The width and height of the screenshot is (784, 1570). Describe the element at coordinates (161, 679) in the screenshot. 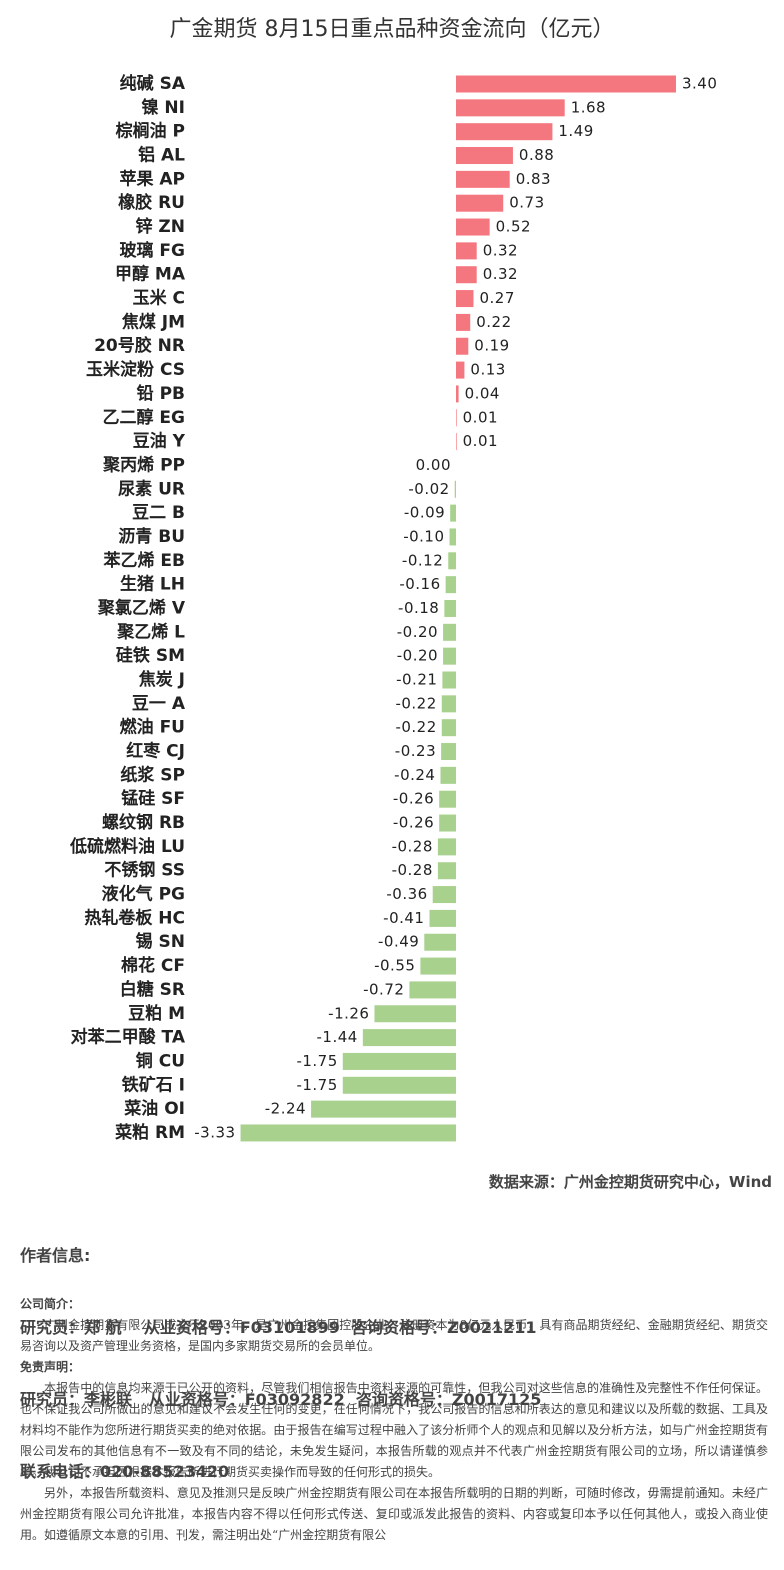

I see `category-label: 焦炭 J` at that location.